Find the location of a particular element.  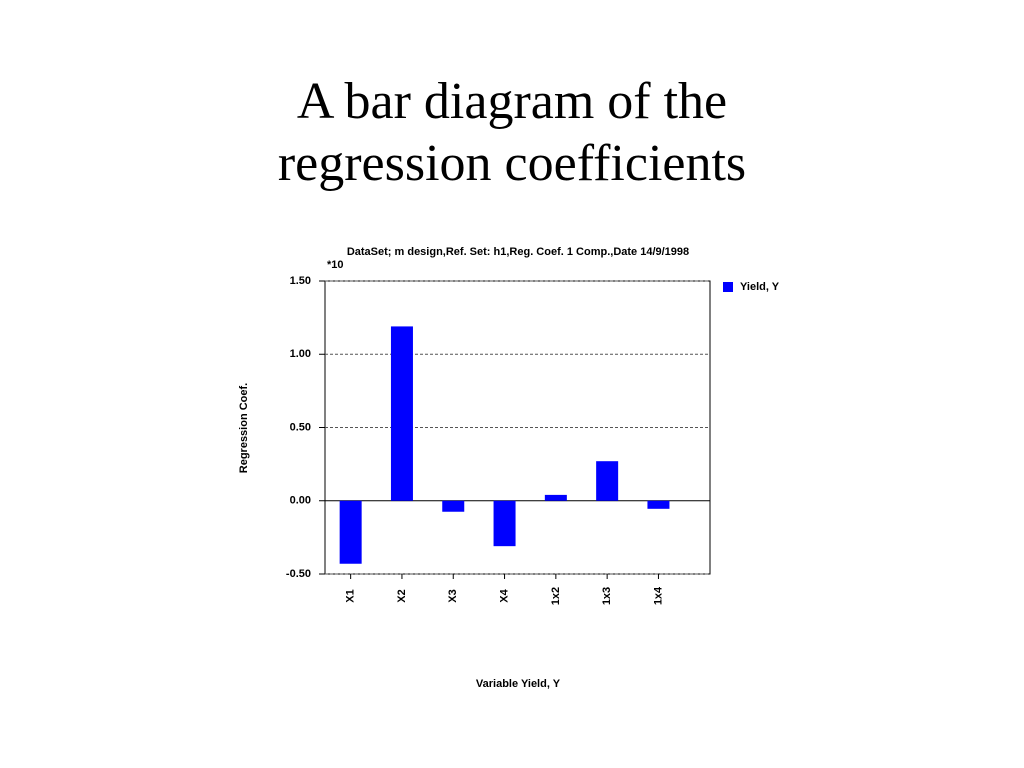

y-multiplier: *10 is located at coordinates (335, 265).